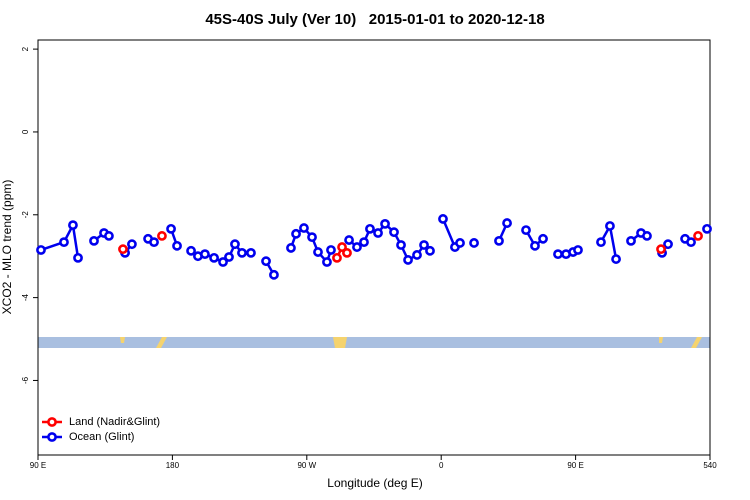 This screenshot has width=750, height=500. Describe the element at coordinates (306, 465) in the screenshot. I see `x-tick-label: 90 W` at that location.